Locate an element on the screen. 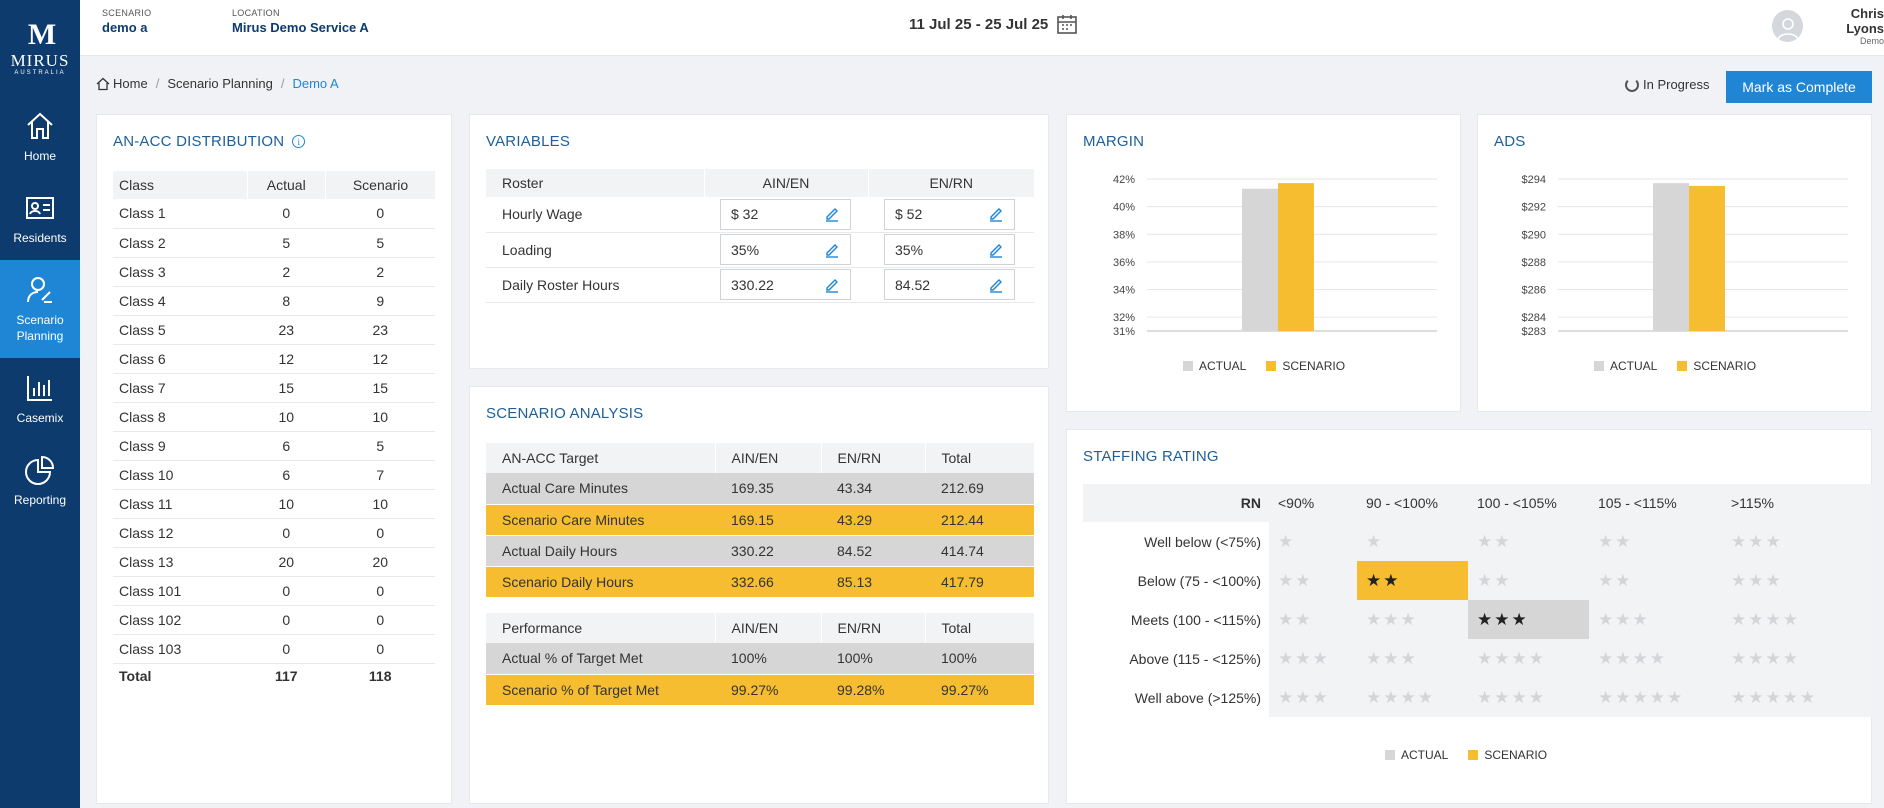 The height and width of the screenshot is (808, 1884). actual-count: 8 is located at coordinates (286, 301).